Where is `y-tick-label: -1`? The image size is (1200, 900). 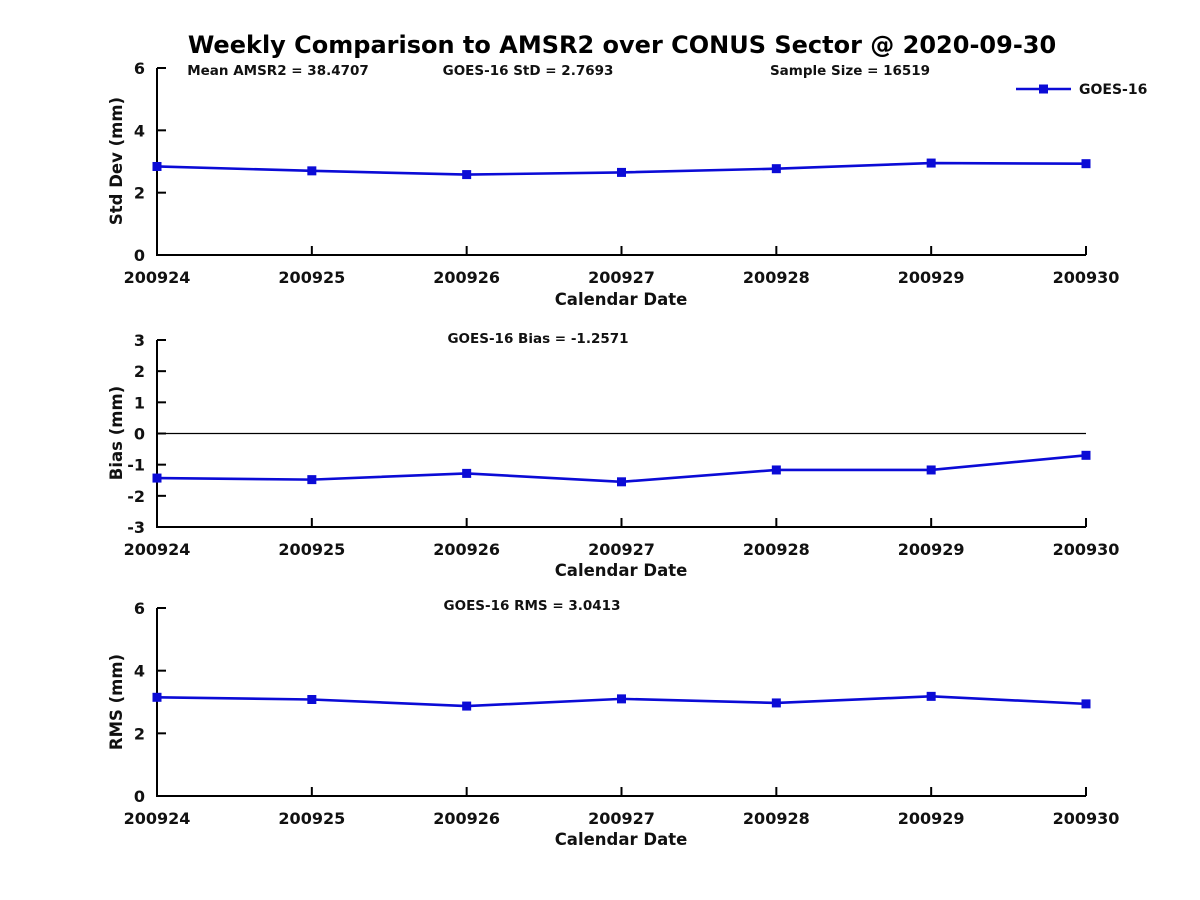
y-tick-label: -1 is located at coordinates (136, 465).